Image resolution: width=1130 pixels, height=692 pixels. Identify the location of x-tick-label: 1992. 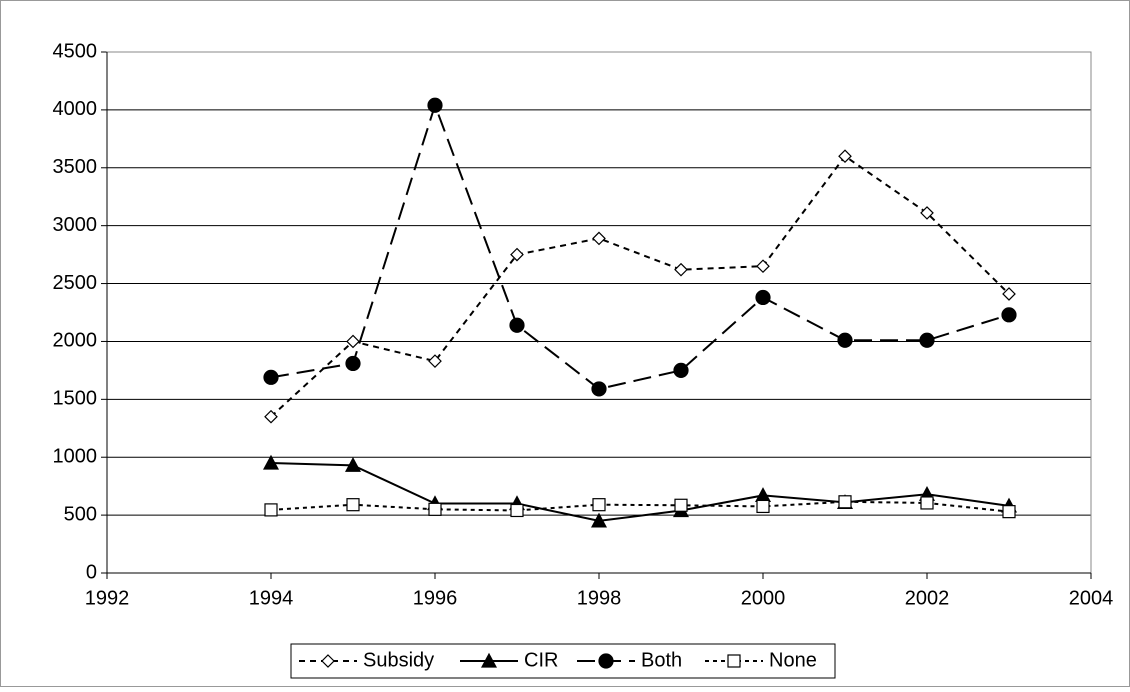
(107, 598).